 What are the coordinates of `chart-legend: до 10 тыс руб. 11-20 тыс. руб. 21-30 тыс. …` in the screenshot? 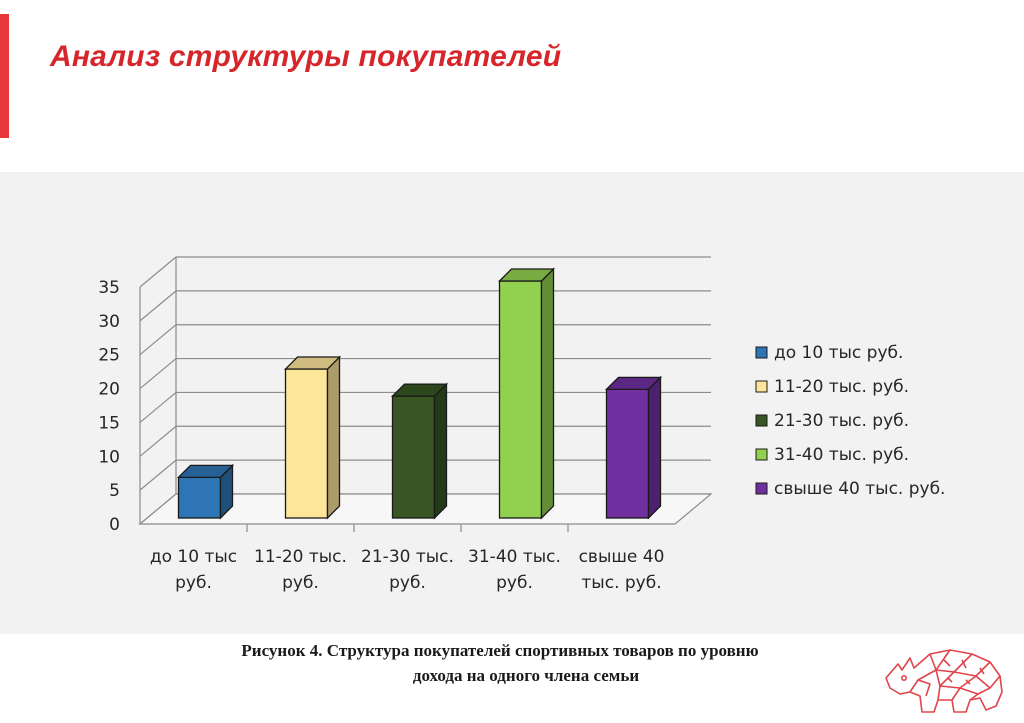 It's located at (850, 421).